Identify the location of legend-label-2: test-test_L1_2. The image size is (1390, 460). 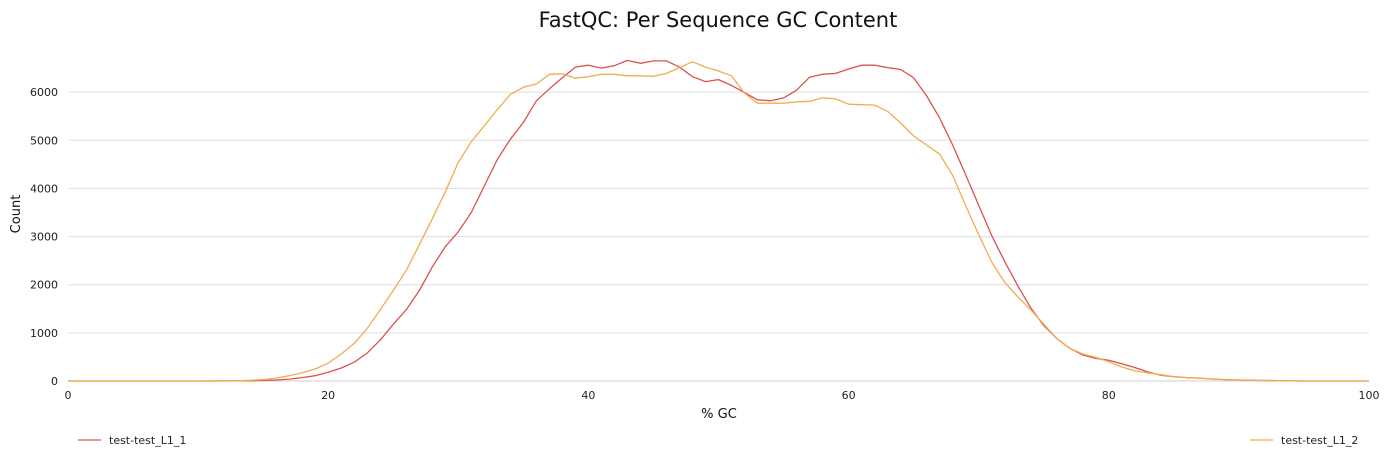
(1319, 440).